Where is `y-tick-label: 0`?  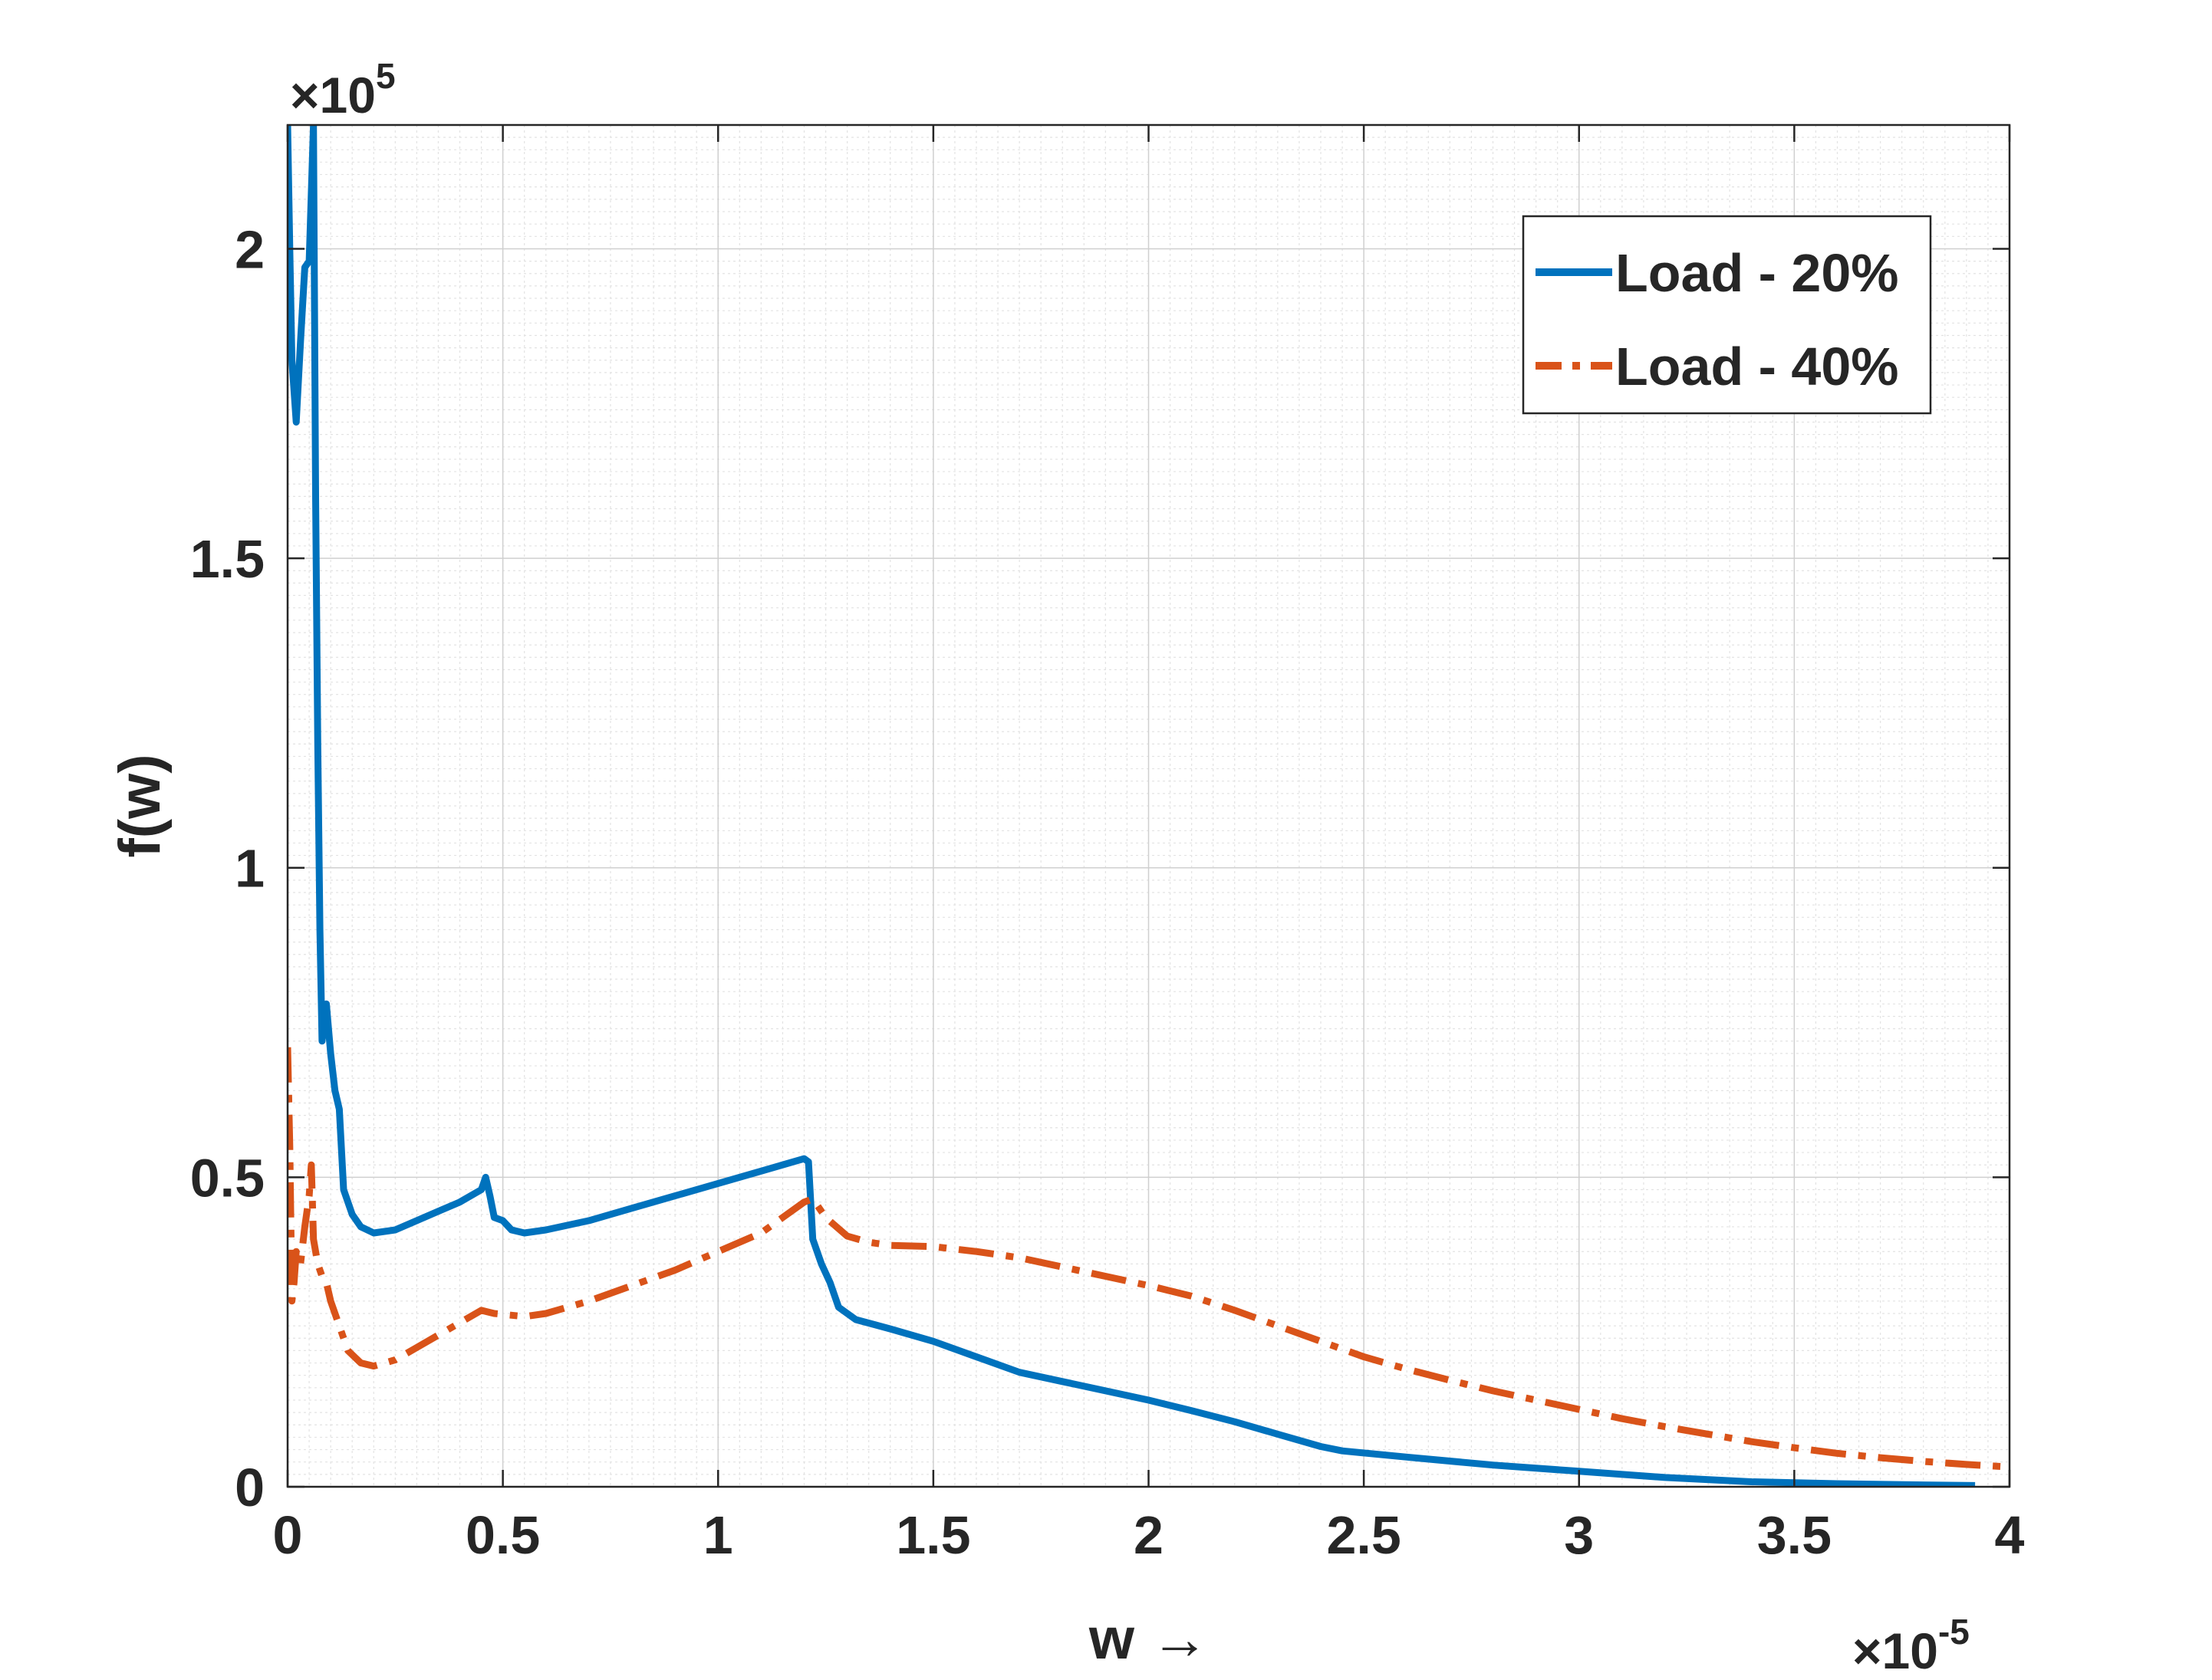 y-tick-label: 0 is located at coordinates (250, 1487).